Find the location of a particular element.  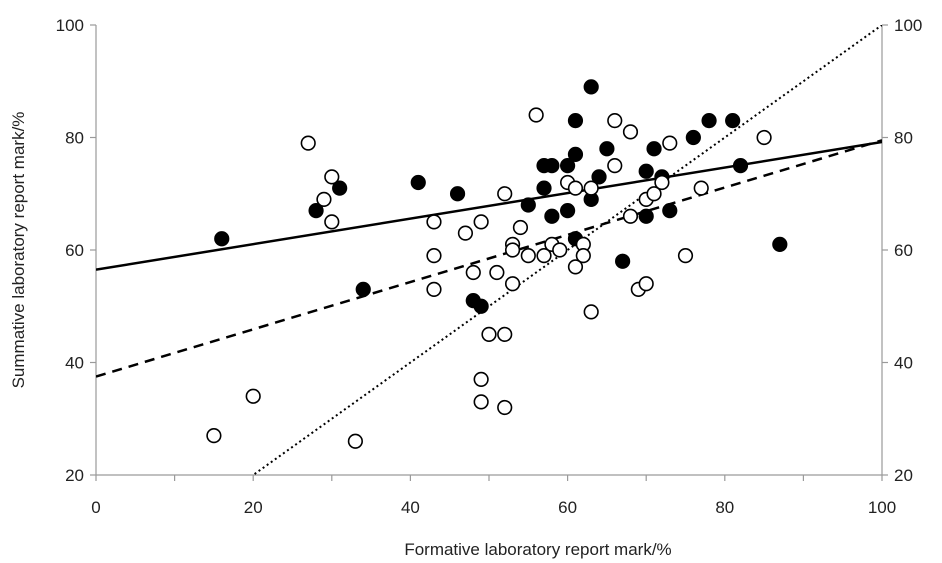

y-tick-label: 20 is located at coordinates (74, 475).